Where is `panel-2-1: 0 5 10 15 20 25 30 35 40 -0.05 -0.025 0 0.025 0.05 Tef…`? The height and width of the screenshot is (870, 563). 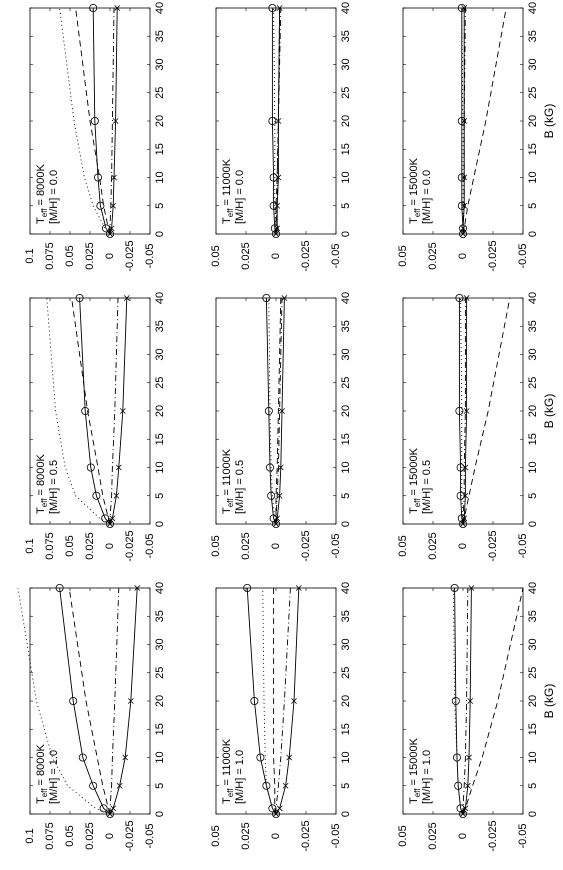
panel-2-1: 0 5 10 15 20 25 30 35 40 -0.05 -0.025 0 0.025 0.05 Tef… is located at coordinates (281, 137).